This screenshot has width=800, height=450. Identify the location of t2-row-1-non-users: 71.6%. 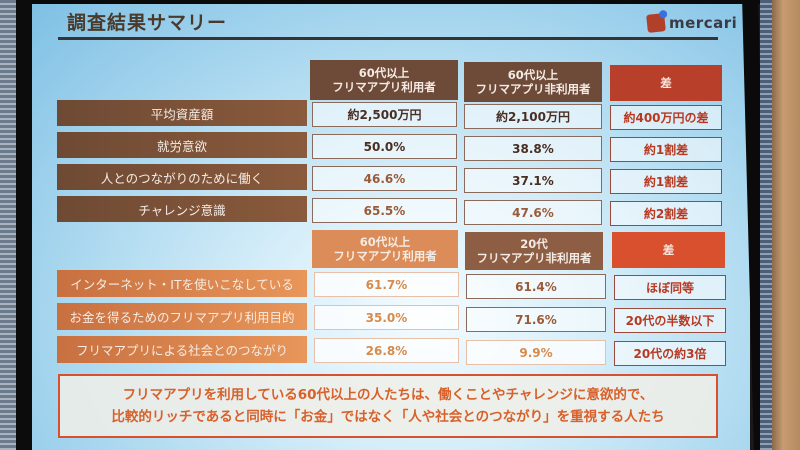
(536, 319).